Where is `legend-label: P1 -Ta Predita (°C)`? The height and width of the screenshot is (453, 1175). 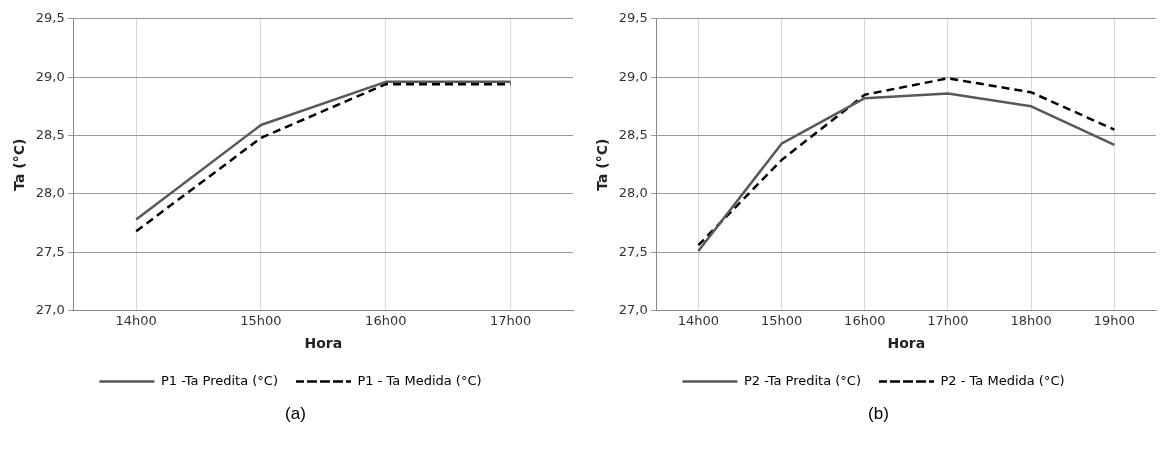
legend-label: P1 -Ta Predita (°C) is located at coordinates (219, 380).